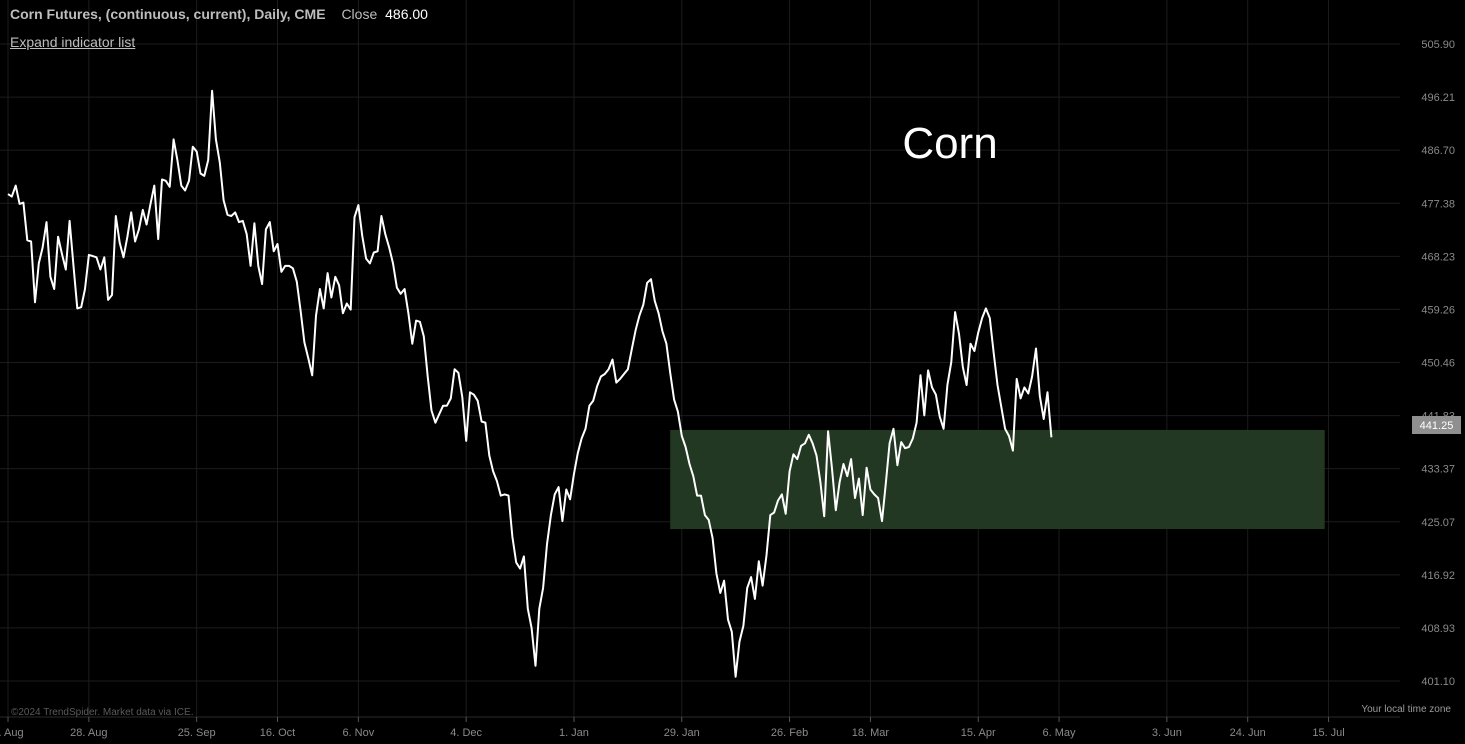 This screenshot has width=1465, height=744. I want to click on support-zone, so click(997, 479).